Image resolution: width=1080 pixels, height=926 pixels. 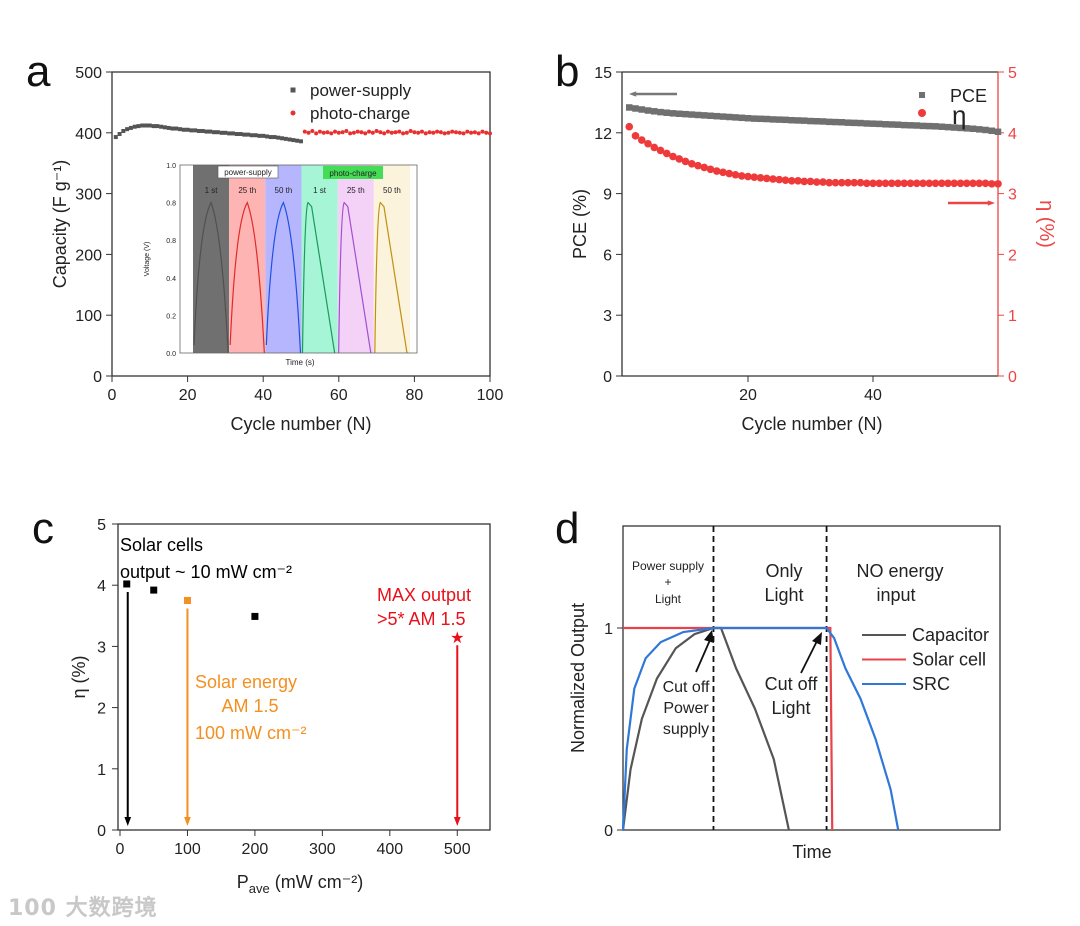 I want to click on y-tick-label: 4, so click(x=101, y=586).